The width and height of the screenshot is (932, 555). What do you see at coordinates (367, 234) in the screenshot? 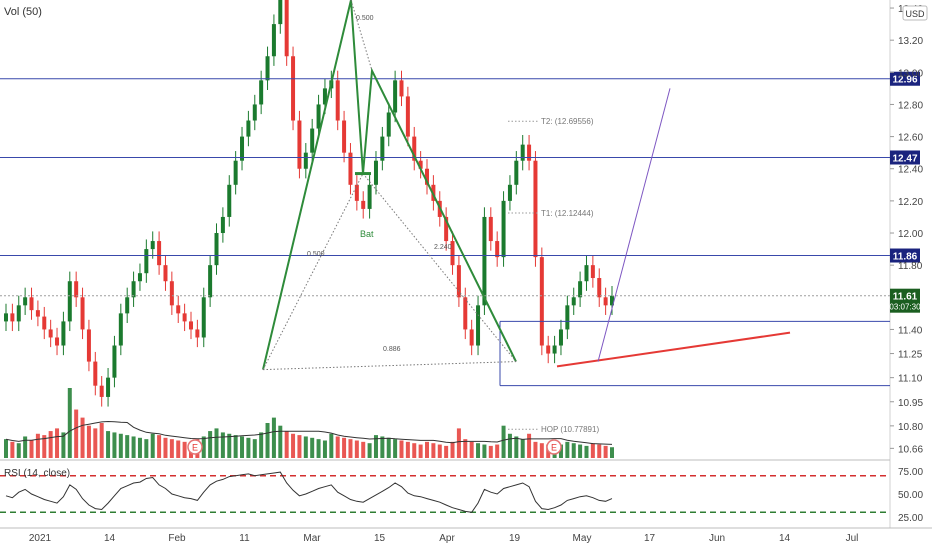
I see `pattern-name-label: Bat` at bounding box center [367, 234].